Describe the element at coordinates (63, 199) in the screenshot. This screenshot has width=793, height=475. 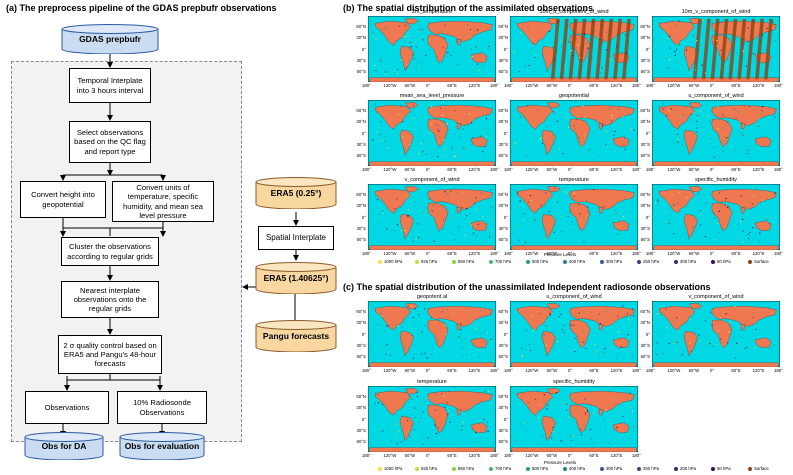
I see `convert-height-box: Convert height into geopotential` at that location.